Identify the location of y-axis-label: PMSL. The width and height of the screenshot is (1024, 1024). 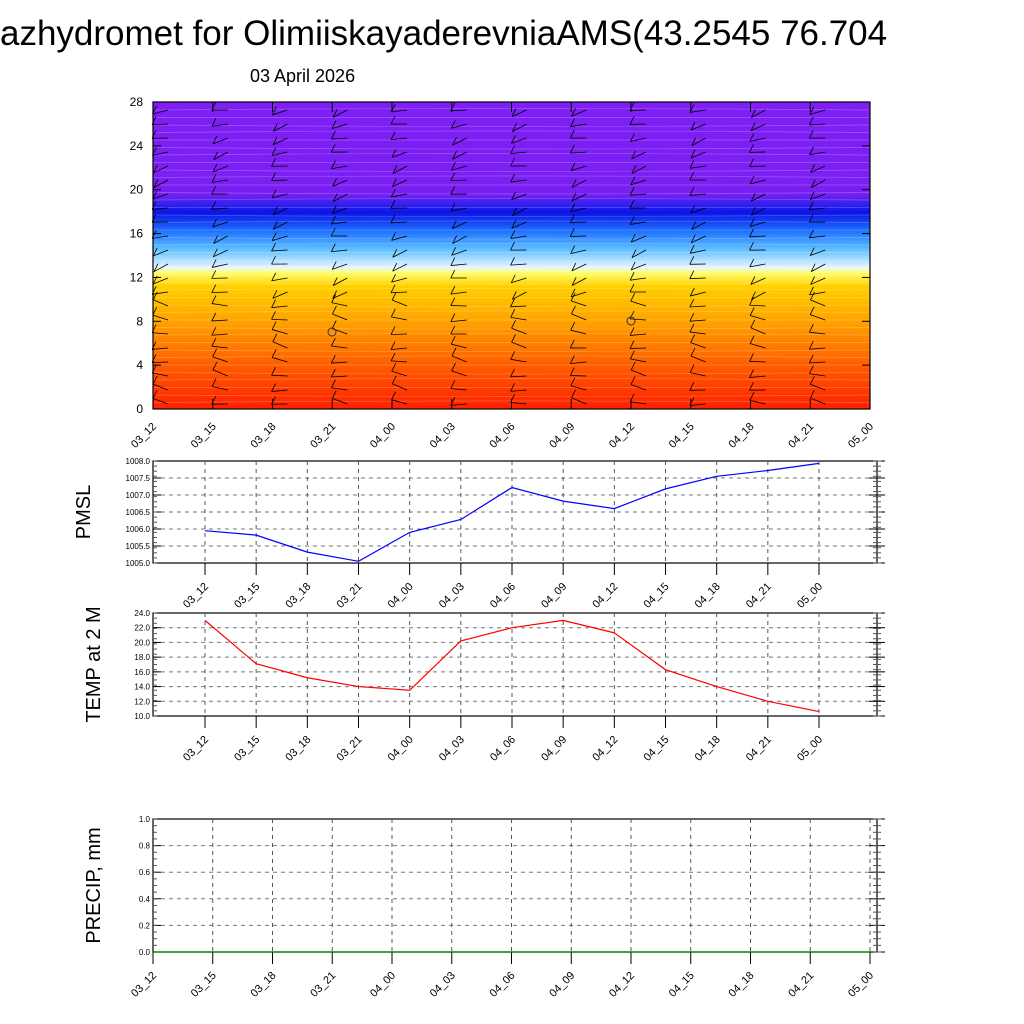
(84, 512).